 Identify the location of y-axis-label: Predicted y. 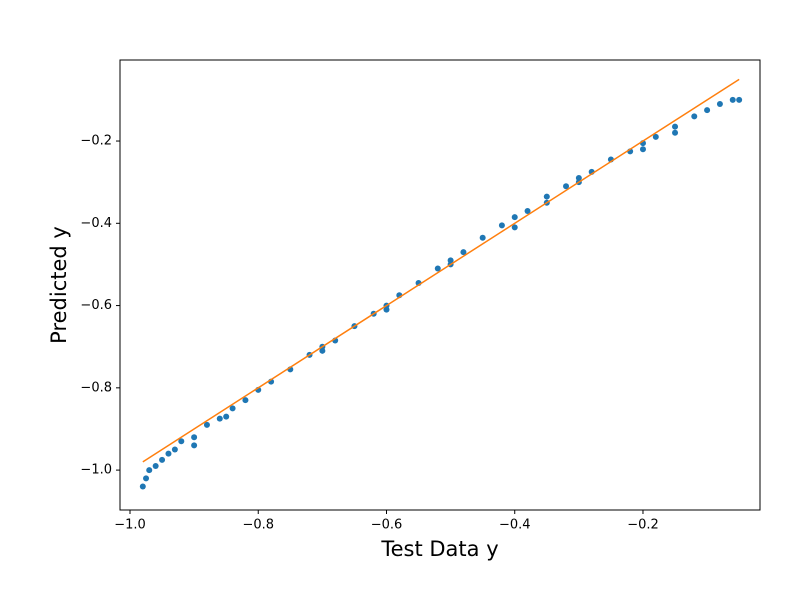
(59, 285).